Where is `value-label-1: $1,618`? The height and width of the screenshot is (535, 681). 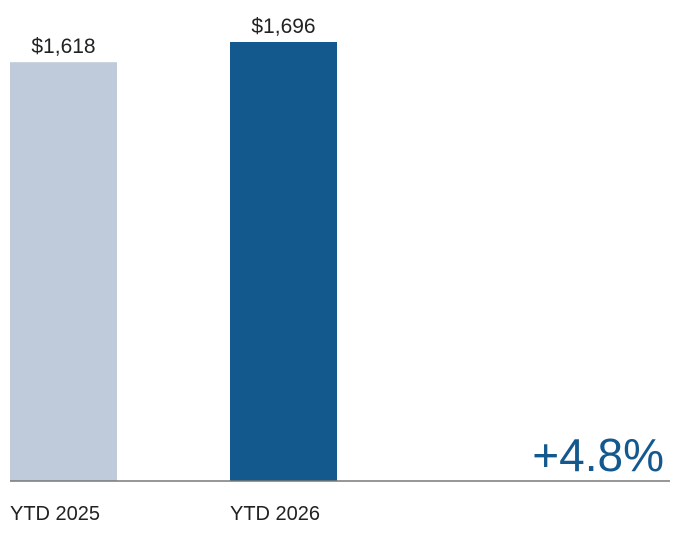
value-label-1: $1,618 is located at coordinates (63, 46).